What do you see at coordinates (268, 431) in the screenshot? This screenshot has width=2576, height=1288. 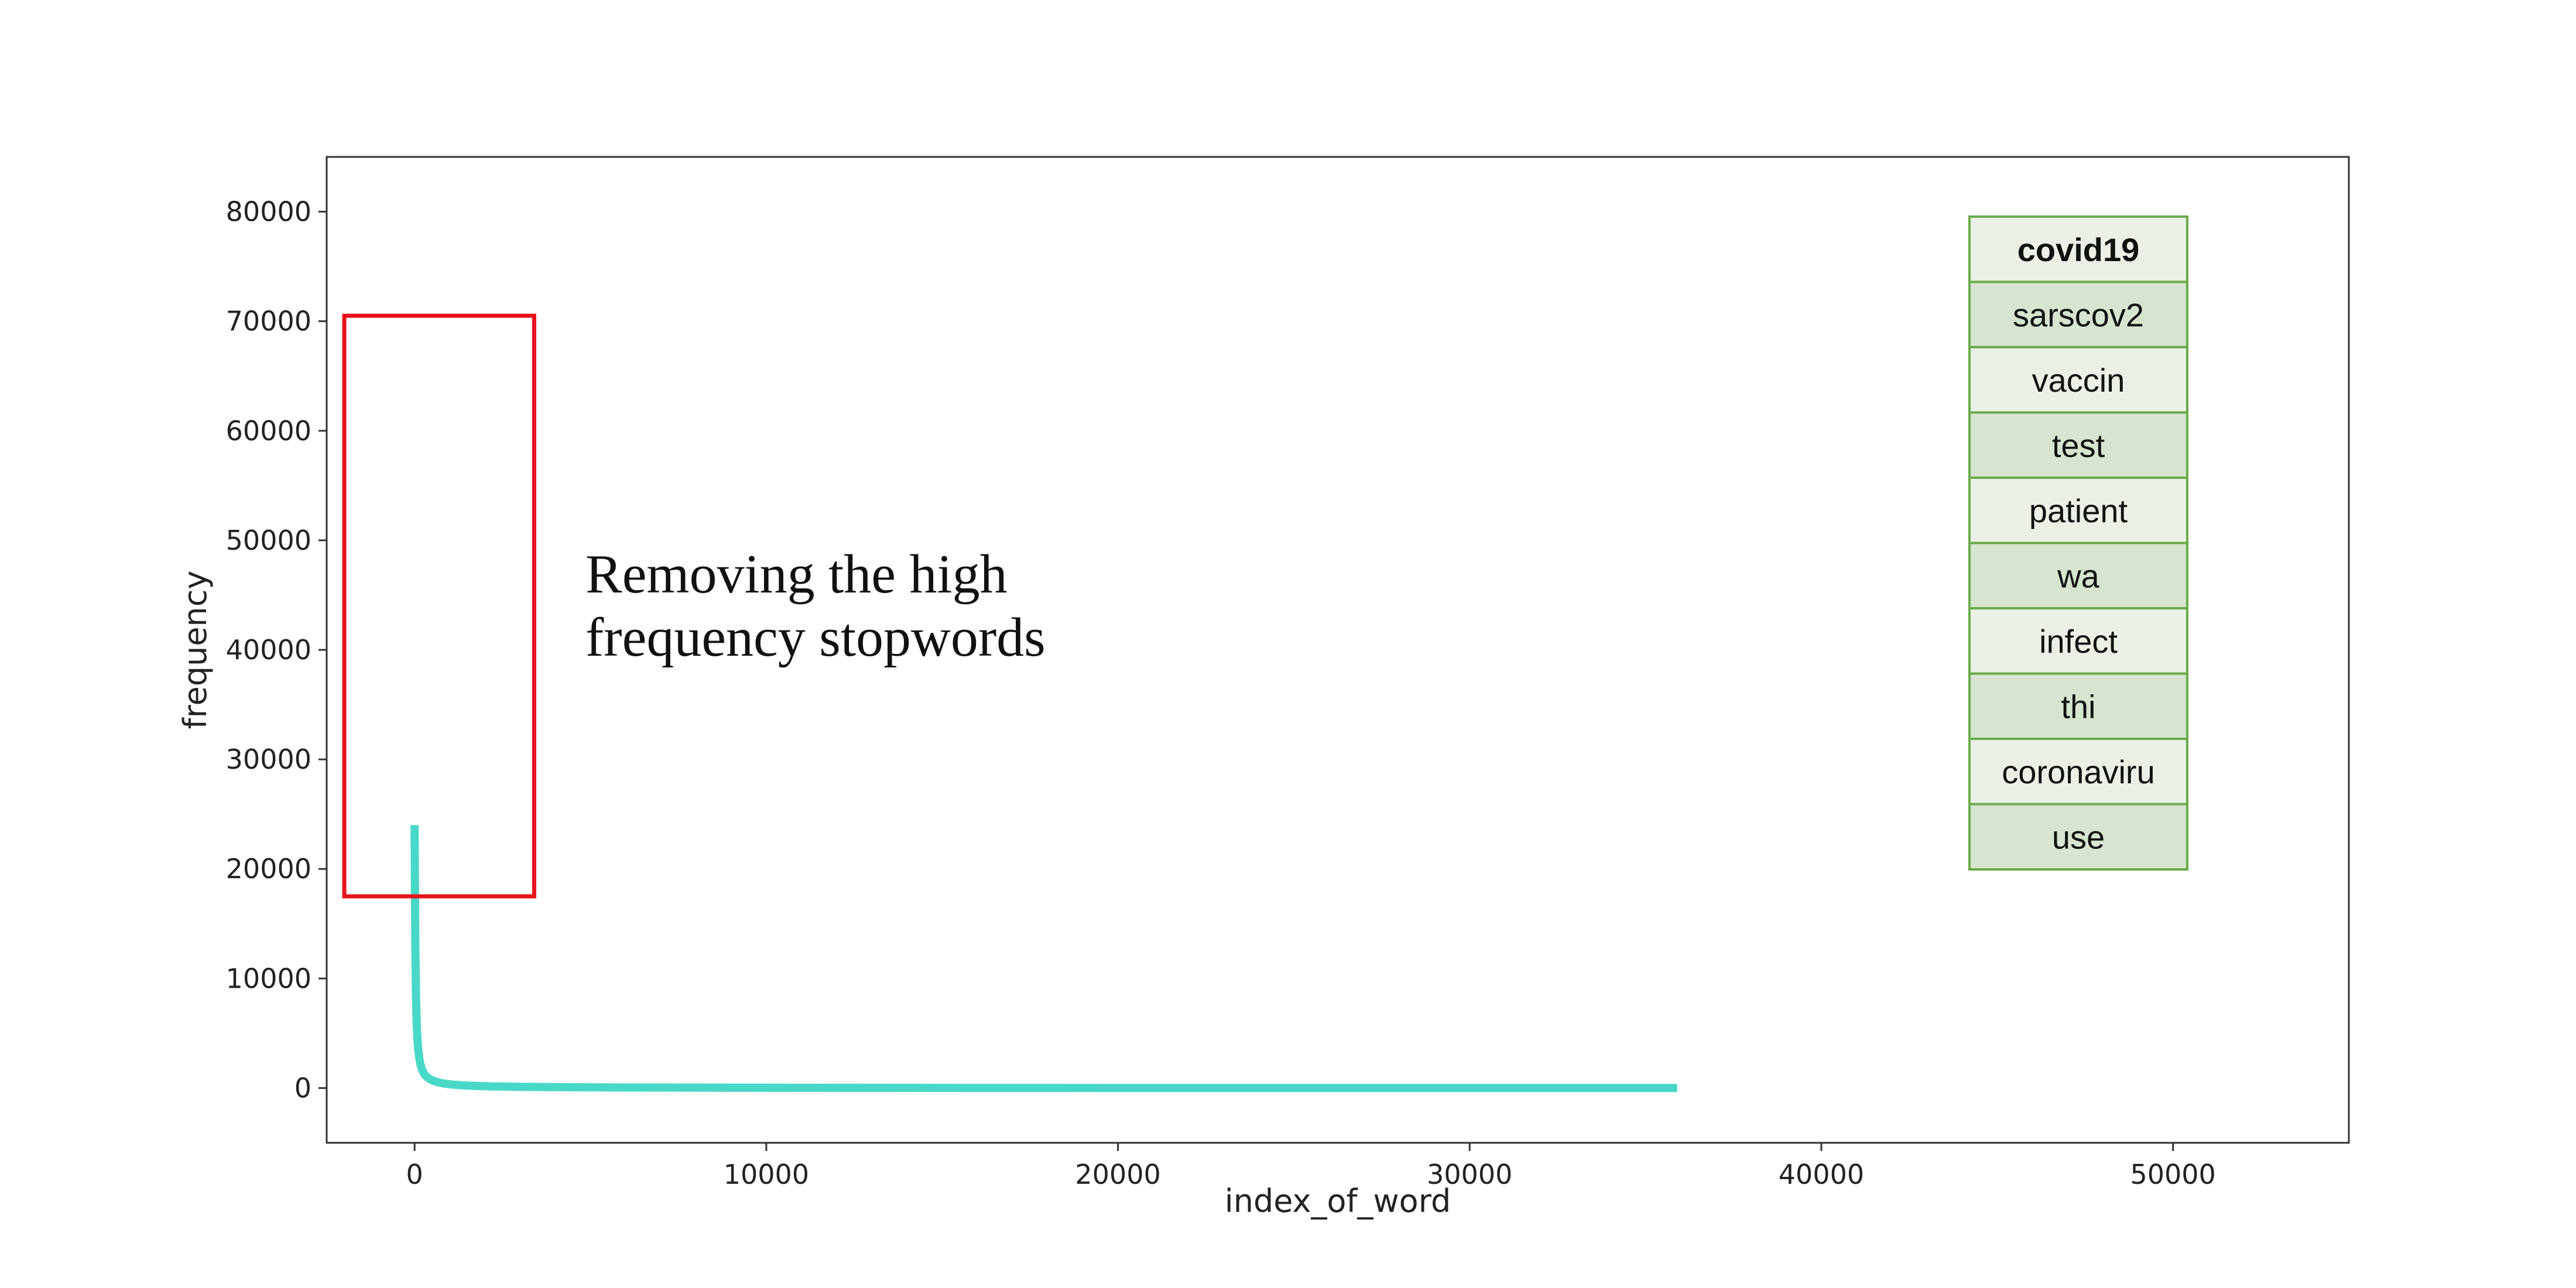 I see `y-tick-label: 60000` at bounding box center [268, 431].